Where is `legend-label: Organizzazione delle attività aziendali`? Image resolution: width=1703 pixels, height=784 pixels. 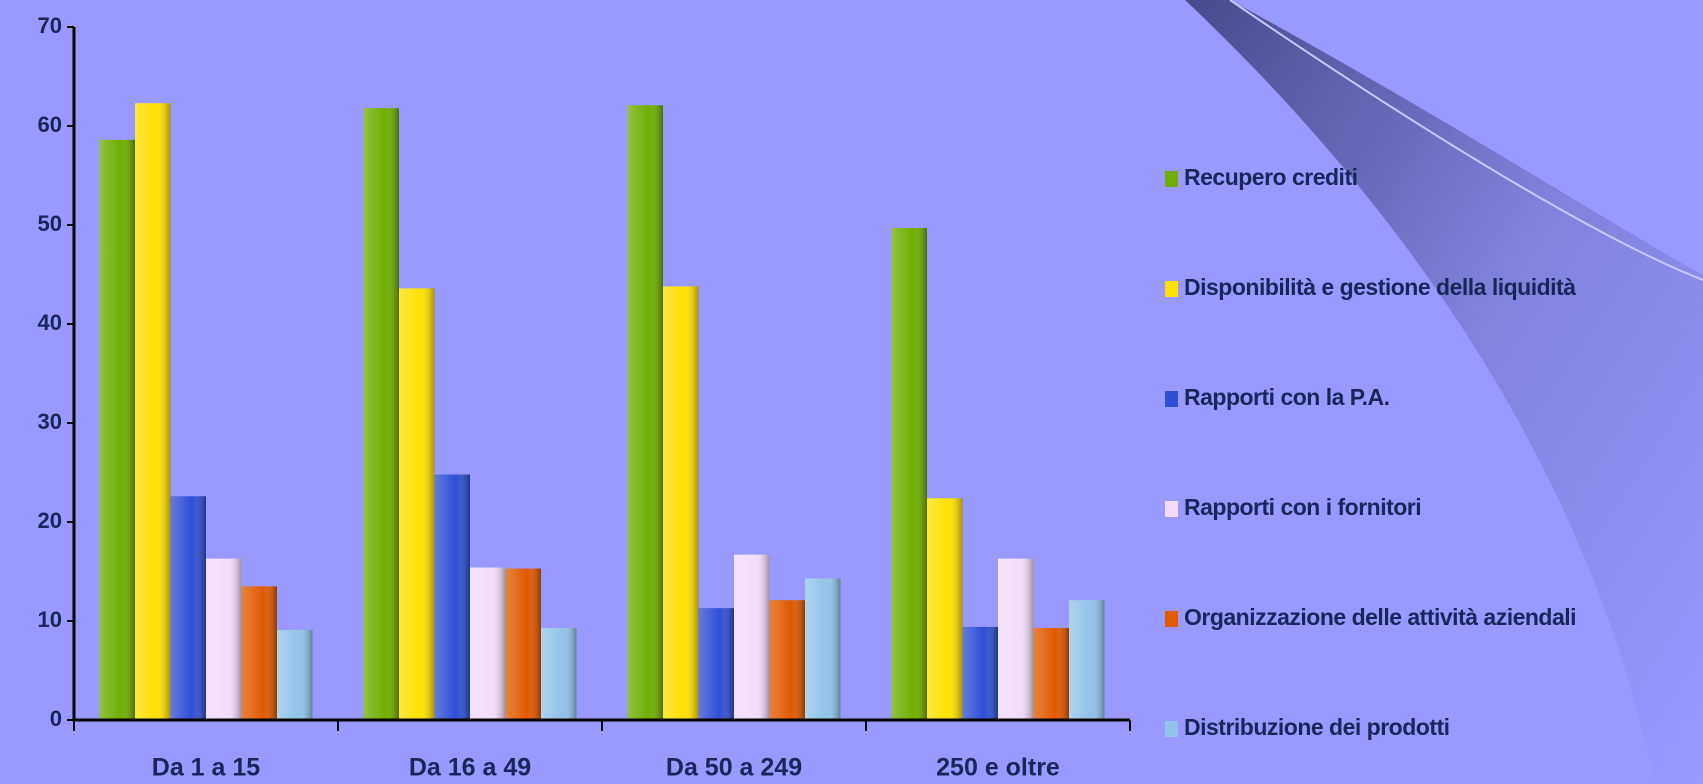 legend-label: Organizzazione delle attività aziendali is located at coordinates (1380, 617).